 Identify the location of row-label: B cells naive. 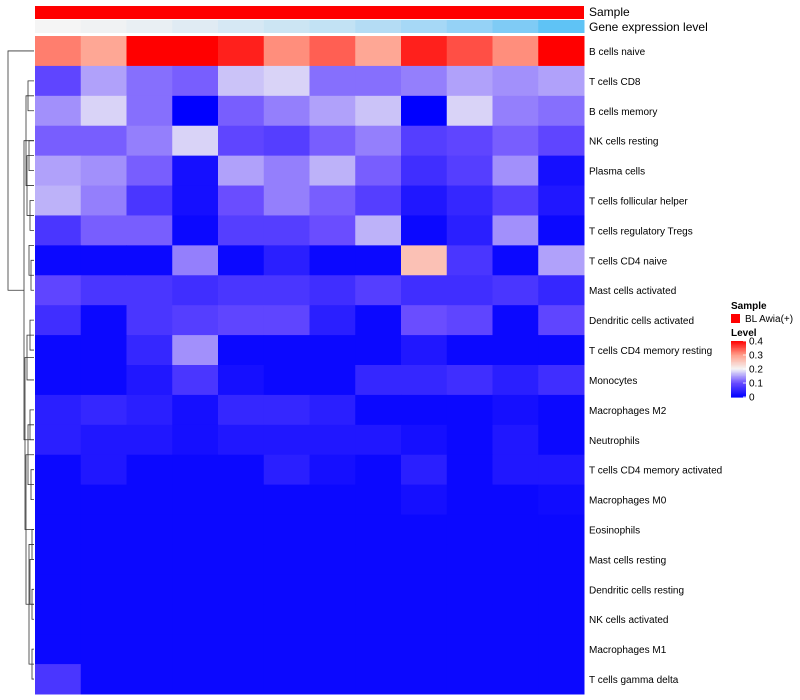
(617, 52).